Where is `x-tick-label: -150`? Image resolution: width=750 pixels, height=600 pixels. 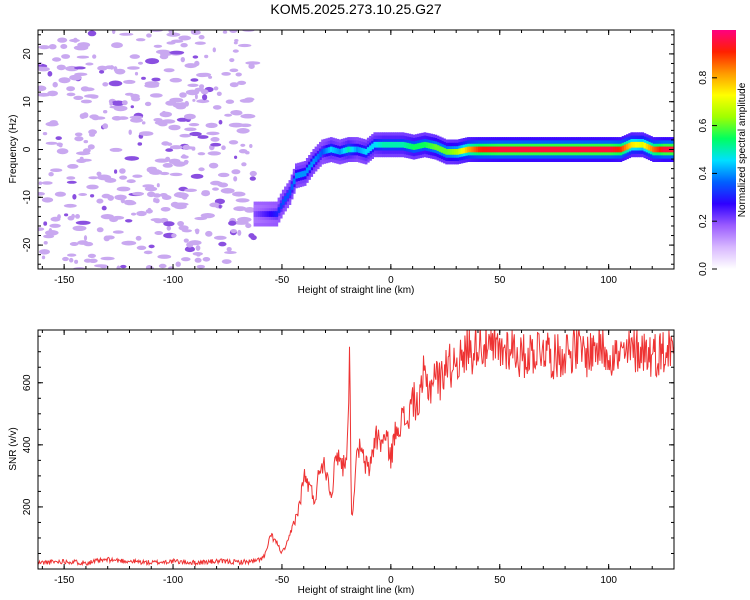 x-tick-label: -150 is located at coordinates (64, 280).